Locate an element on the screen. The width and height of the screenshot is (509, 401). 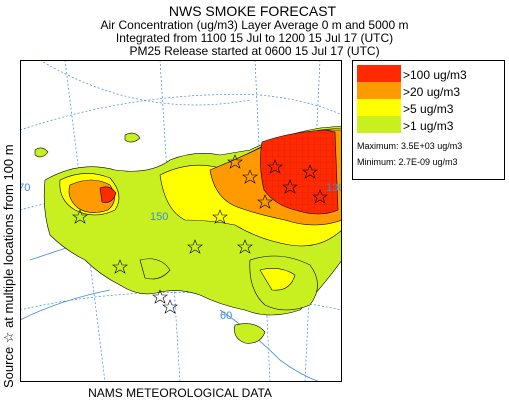
legend-label: >5 ug/m3 is located at coordinates (428, 108).